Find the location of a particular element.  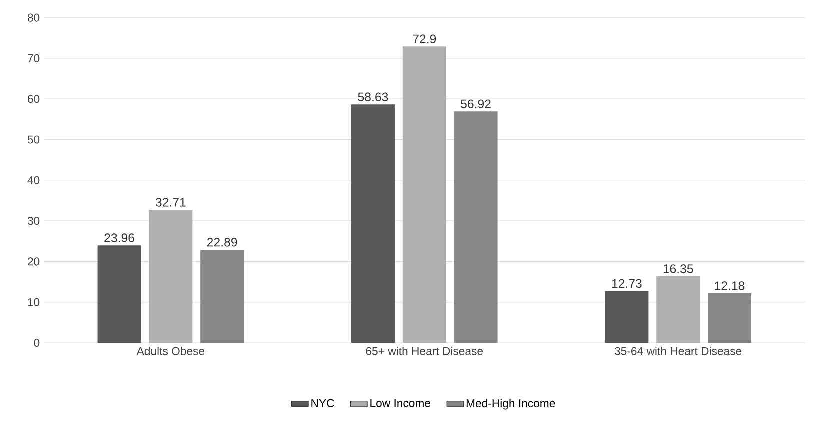

data-label: 72.9 is located at coordinates (424, 39).